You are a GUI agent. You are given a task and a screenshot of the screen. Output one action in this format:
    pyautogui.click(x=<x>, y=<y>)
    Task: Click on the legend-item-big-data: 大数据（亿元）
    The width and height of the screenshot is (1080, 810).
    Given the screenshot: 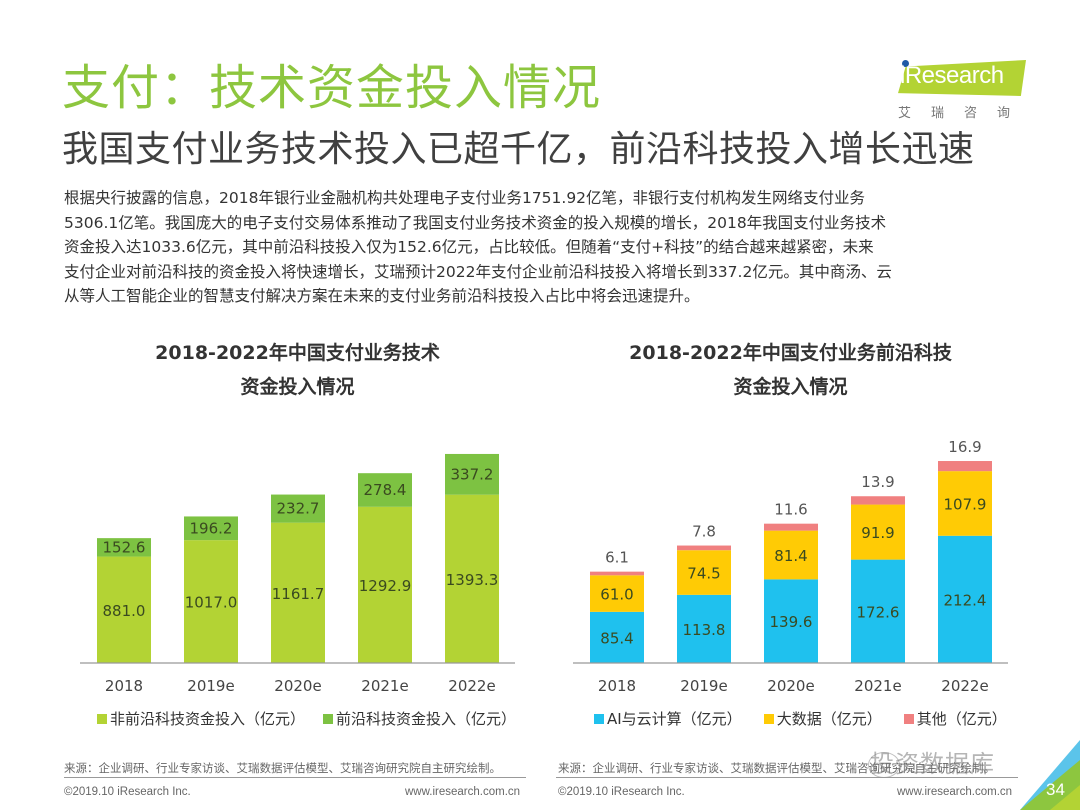 What is the action you would take?
    pyautogui.click(x=822, y=718)
    